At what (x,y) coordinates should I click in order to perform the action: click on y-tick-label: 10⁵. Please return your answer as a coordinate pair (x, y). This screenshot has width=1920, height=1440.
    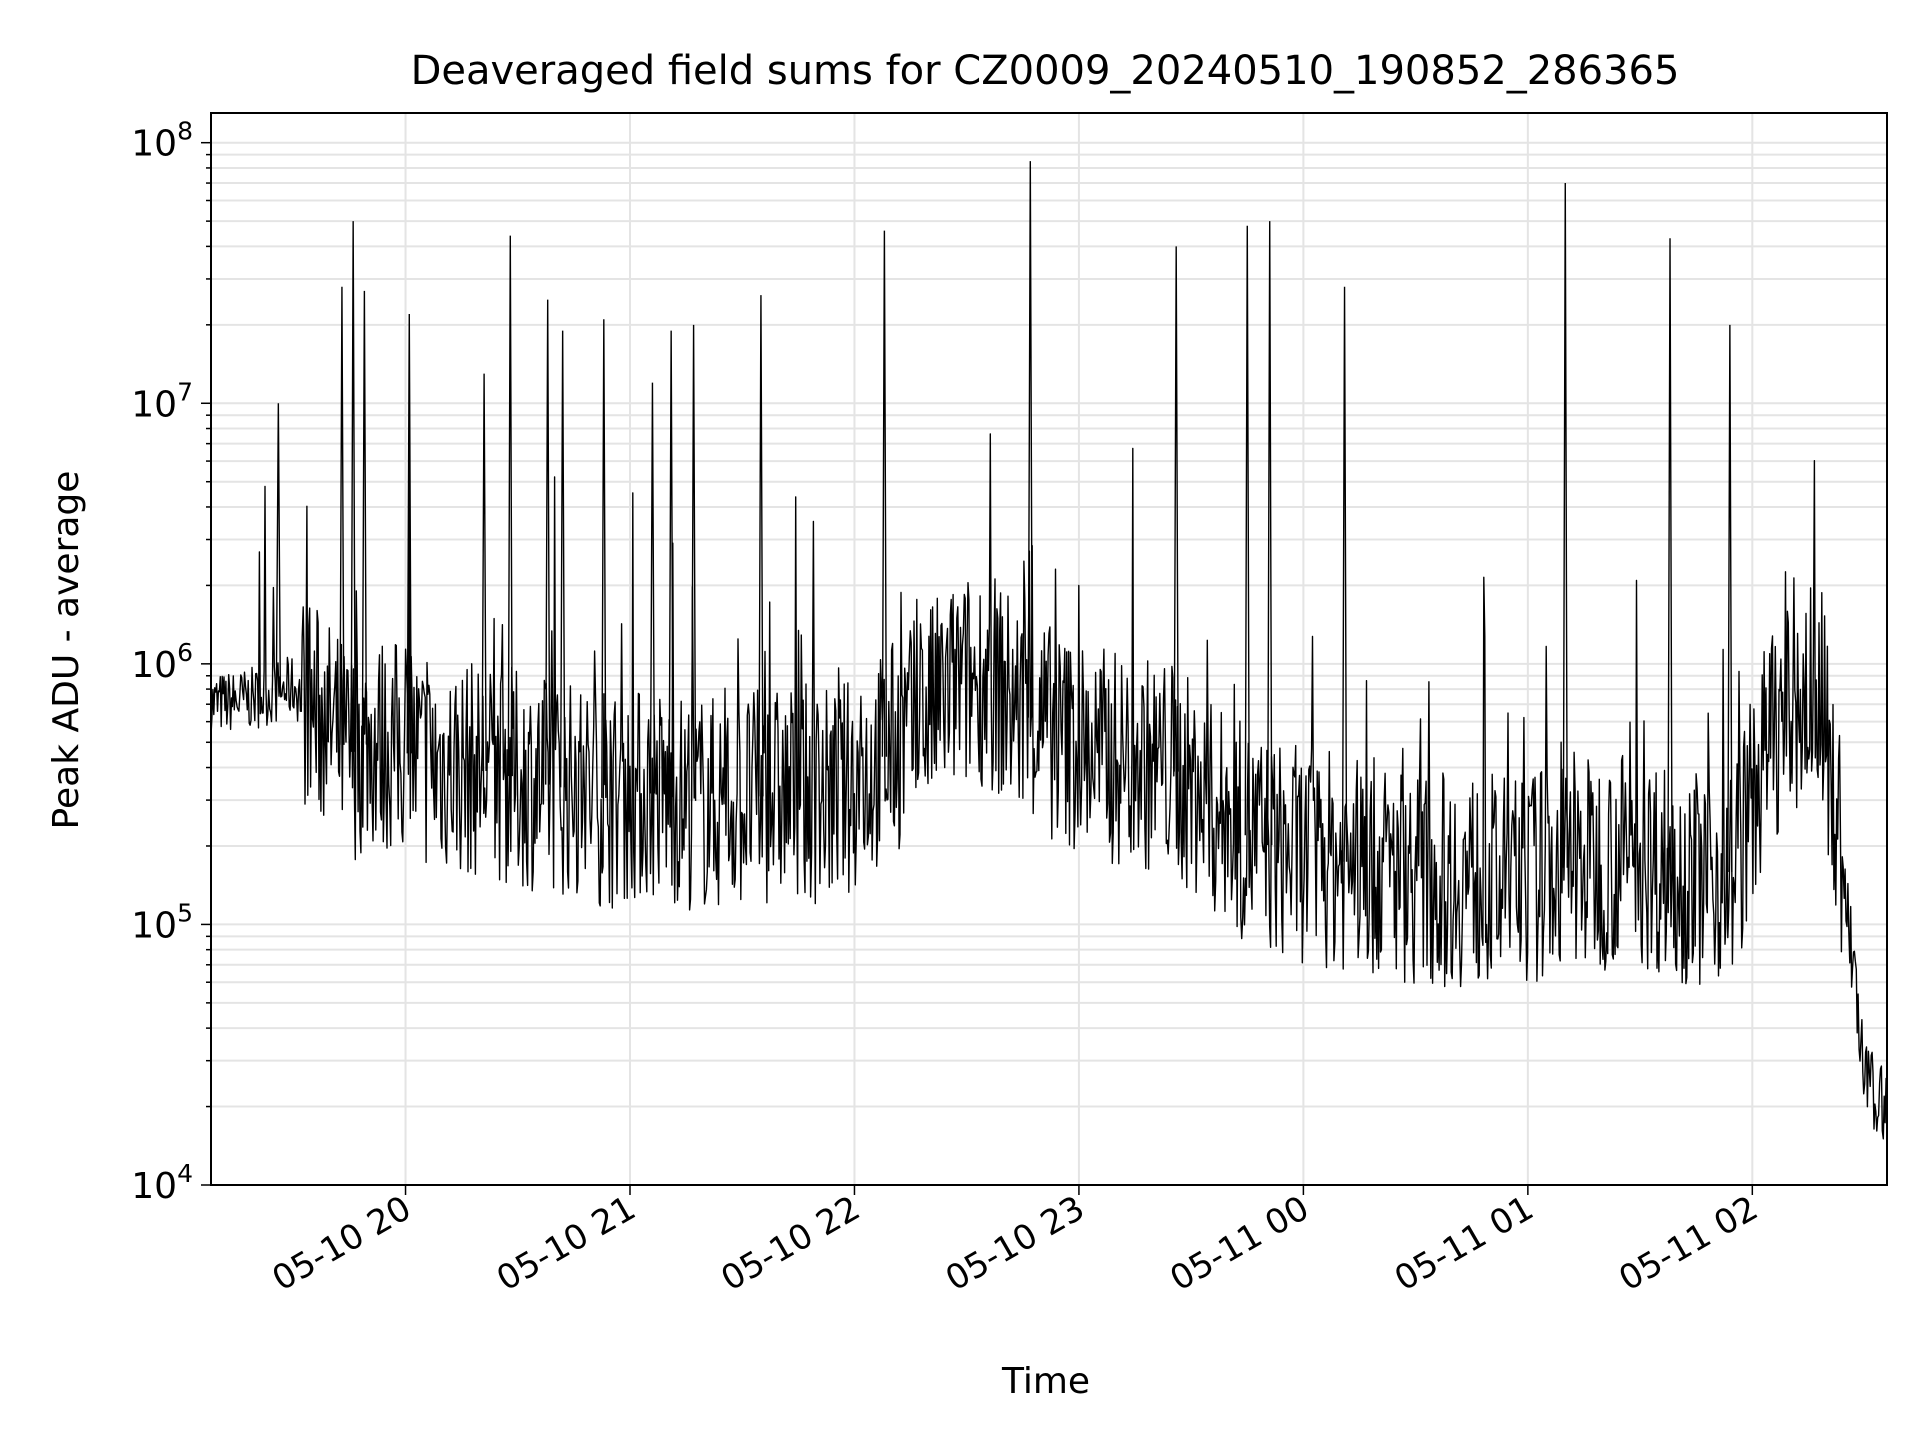
    Looking at the image, I should click on (162, 922).